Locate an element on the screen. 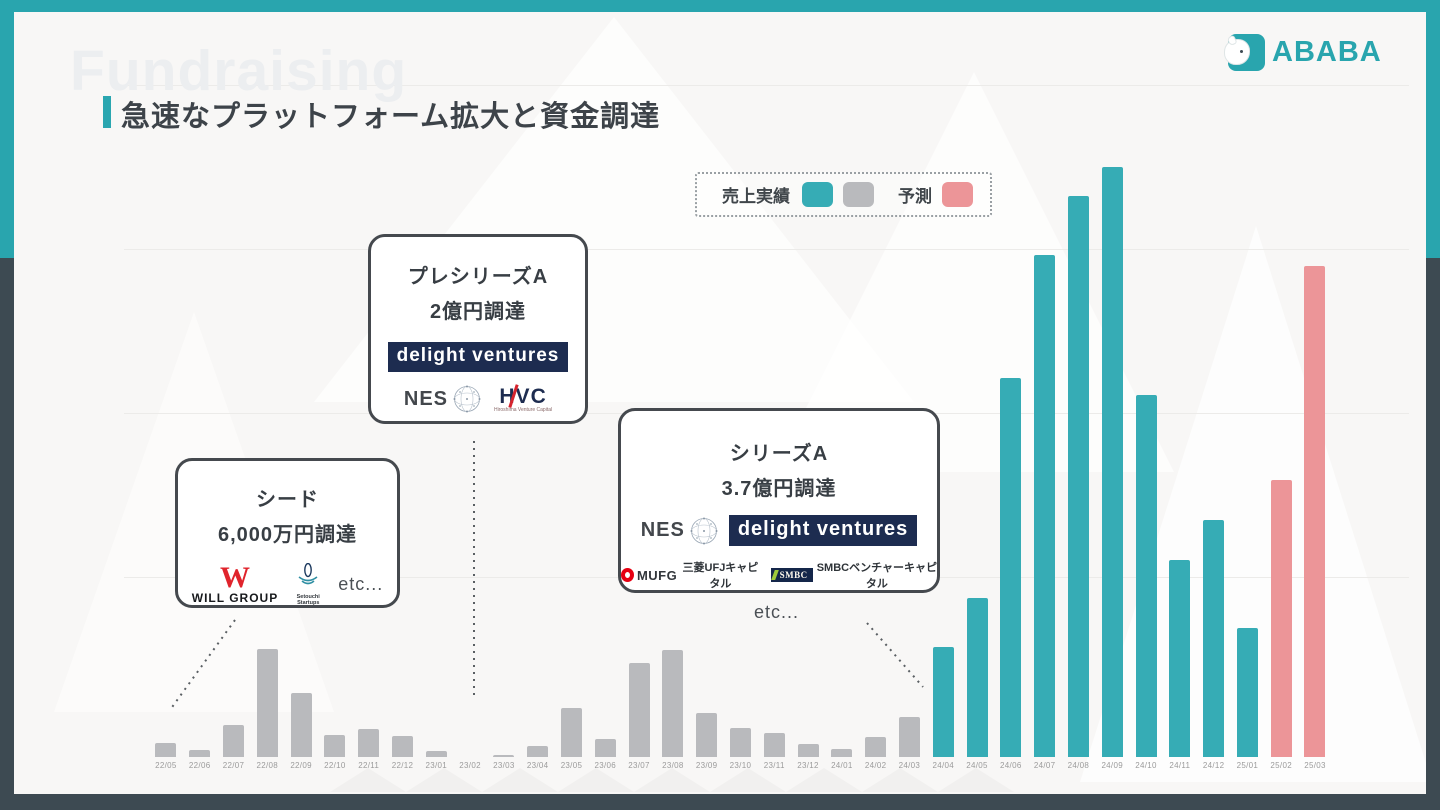  x-axis-label: 22/12 is located at coordinates (402, 765).